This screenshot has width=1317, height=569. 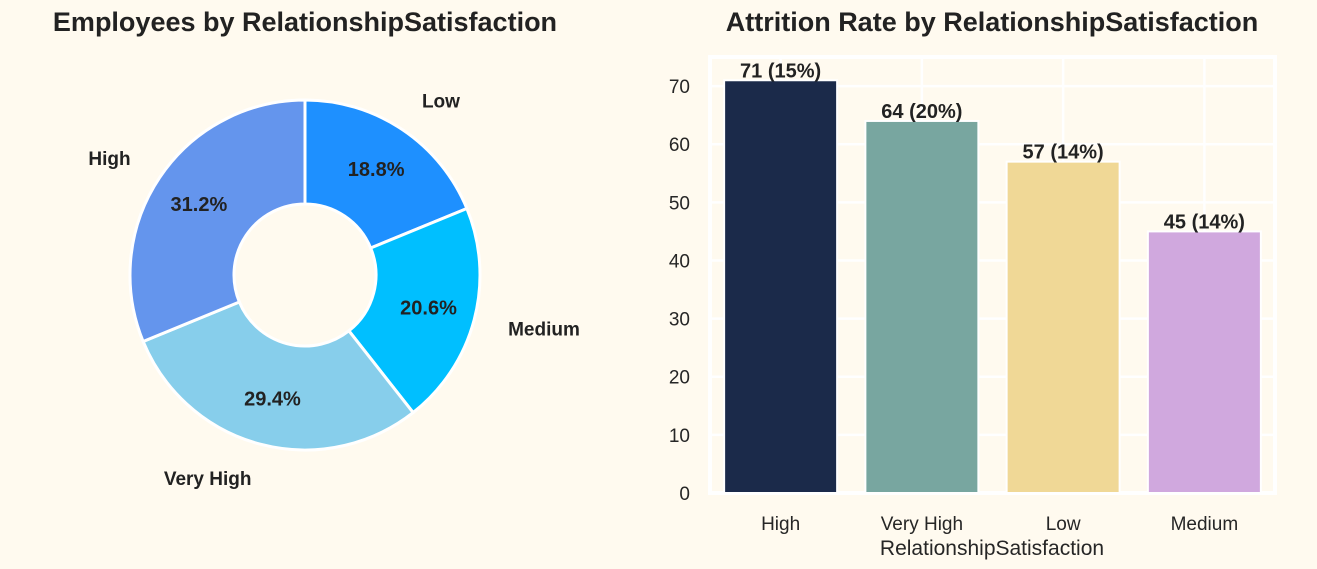 I want to click on donut-pct-label-medium: 20.6%, so click(x=428, y=309).